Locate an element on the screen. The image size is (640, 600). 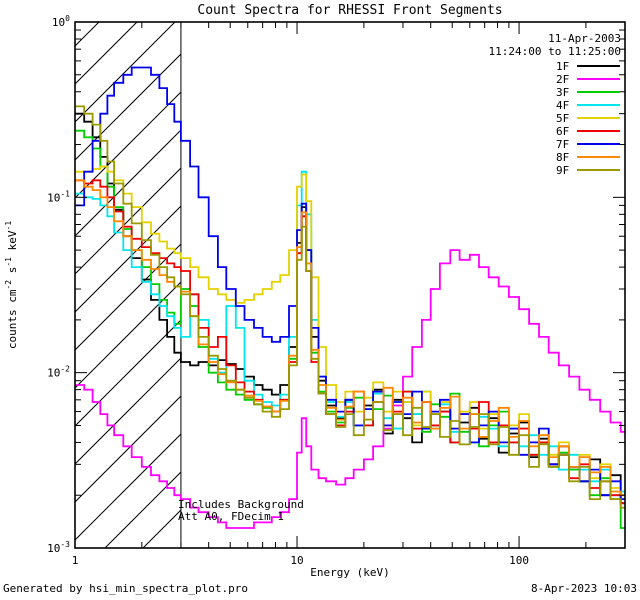
y-tick-label: 10⁰ is located at coordinates (61, 21).